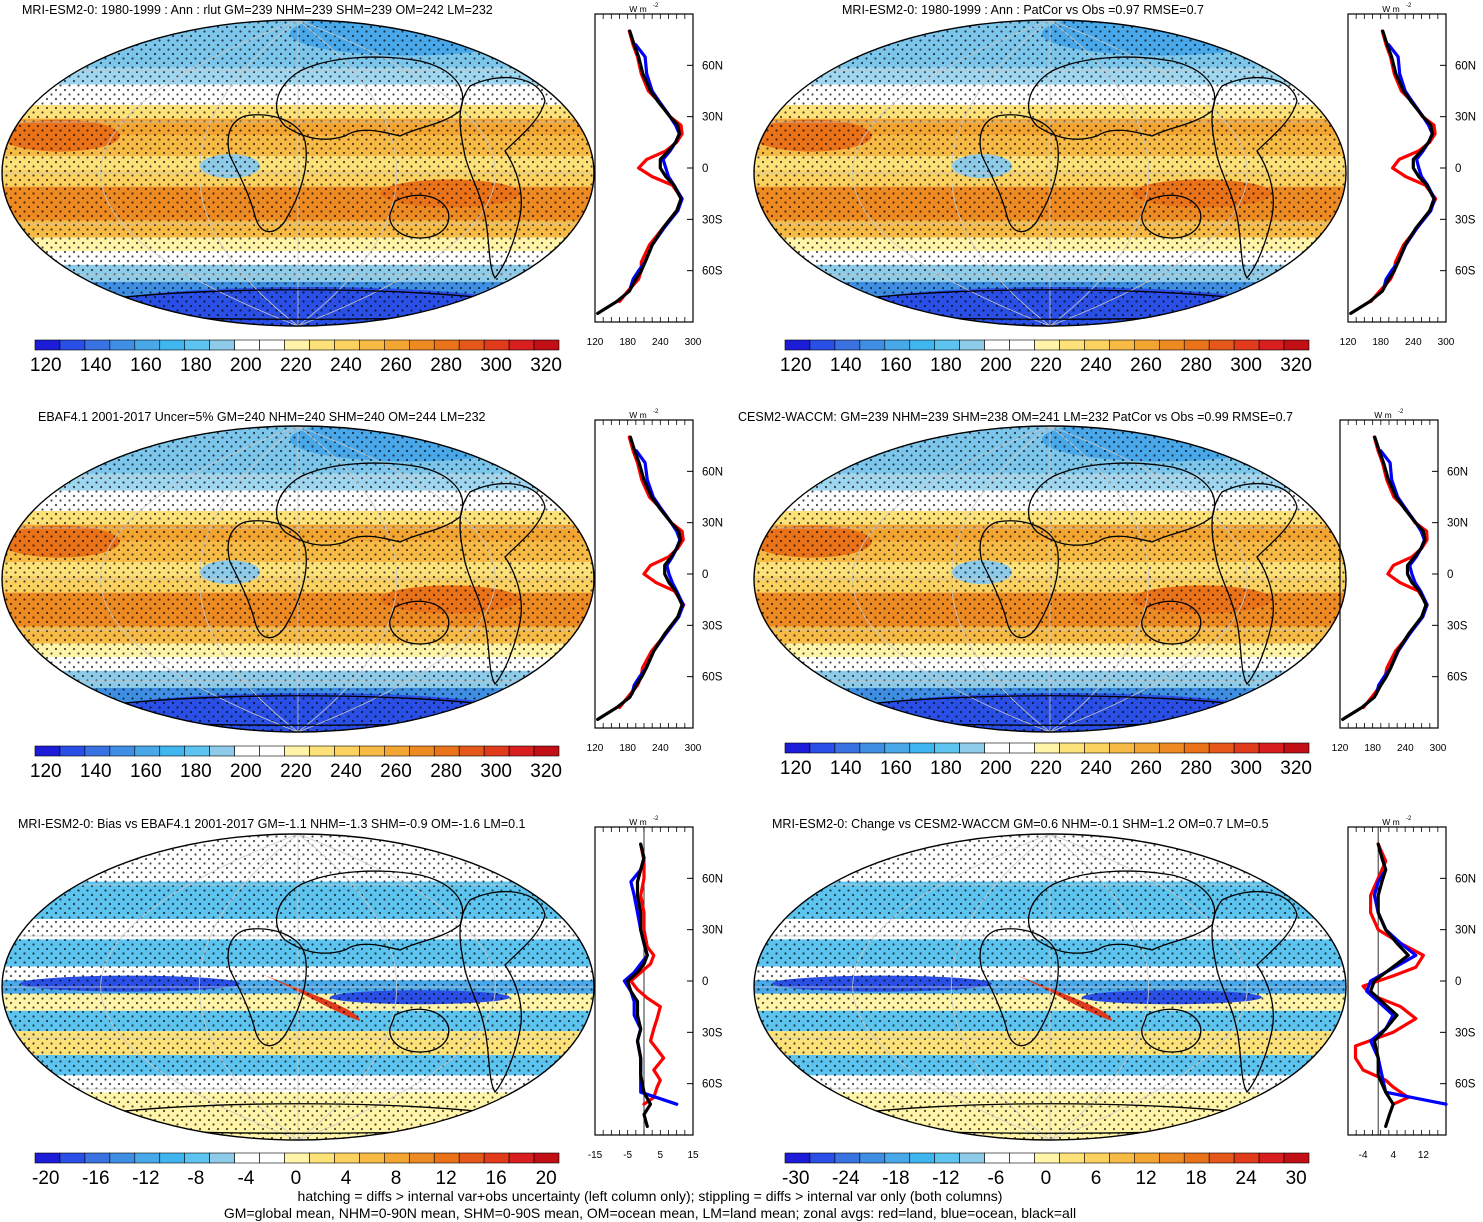 This screenshot has width=1483, height=1222. Describe the element at coordinates (45, 1178) in the screenshot. I see `colorbar-tick-label: -20` at that location.